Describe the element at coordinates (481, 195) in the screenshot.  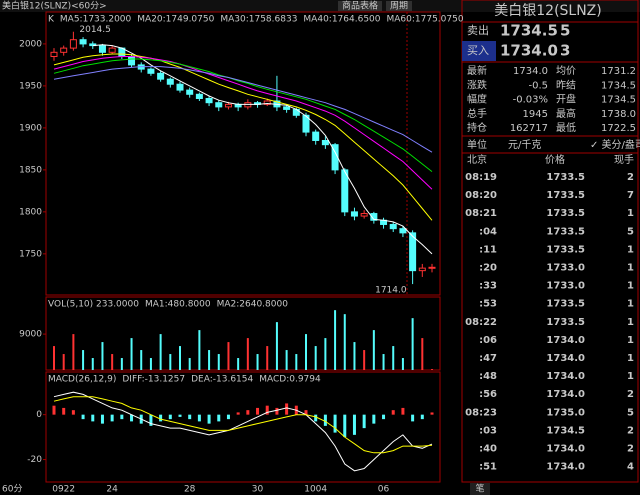
I see `tick-time: 08:20` at that location.